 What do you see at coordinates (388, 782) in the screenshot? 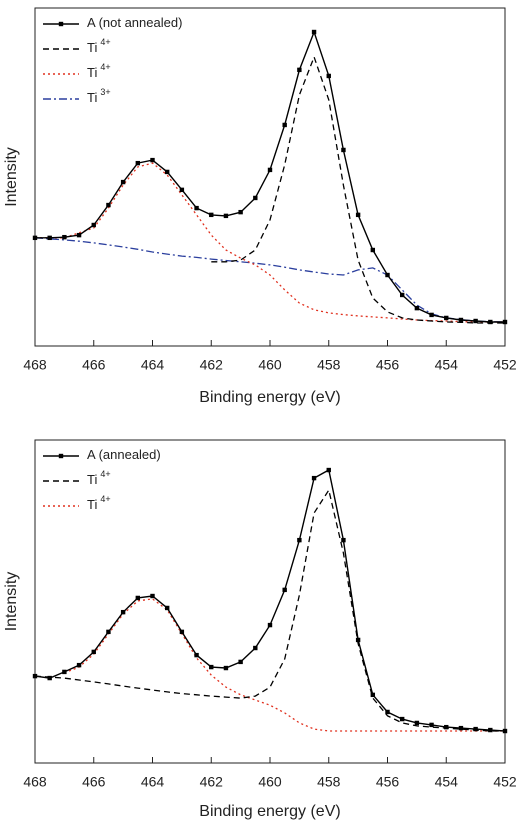
I see `x-tick-label: 456` at bounding box center [388, 782].